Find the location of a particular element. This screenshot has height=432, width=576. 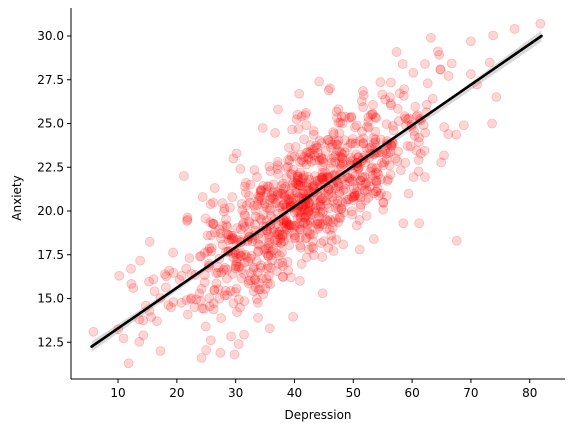

x-tick-label: 50 is located at coordinates (353, 393).